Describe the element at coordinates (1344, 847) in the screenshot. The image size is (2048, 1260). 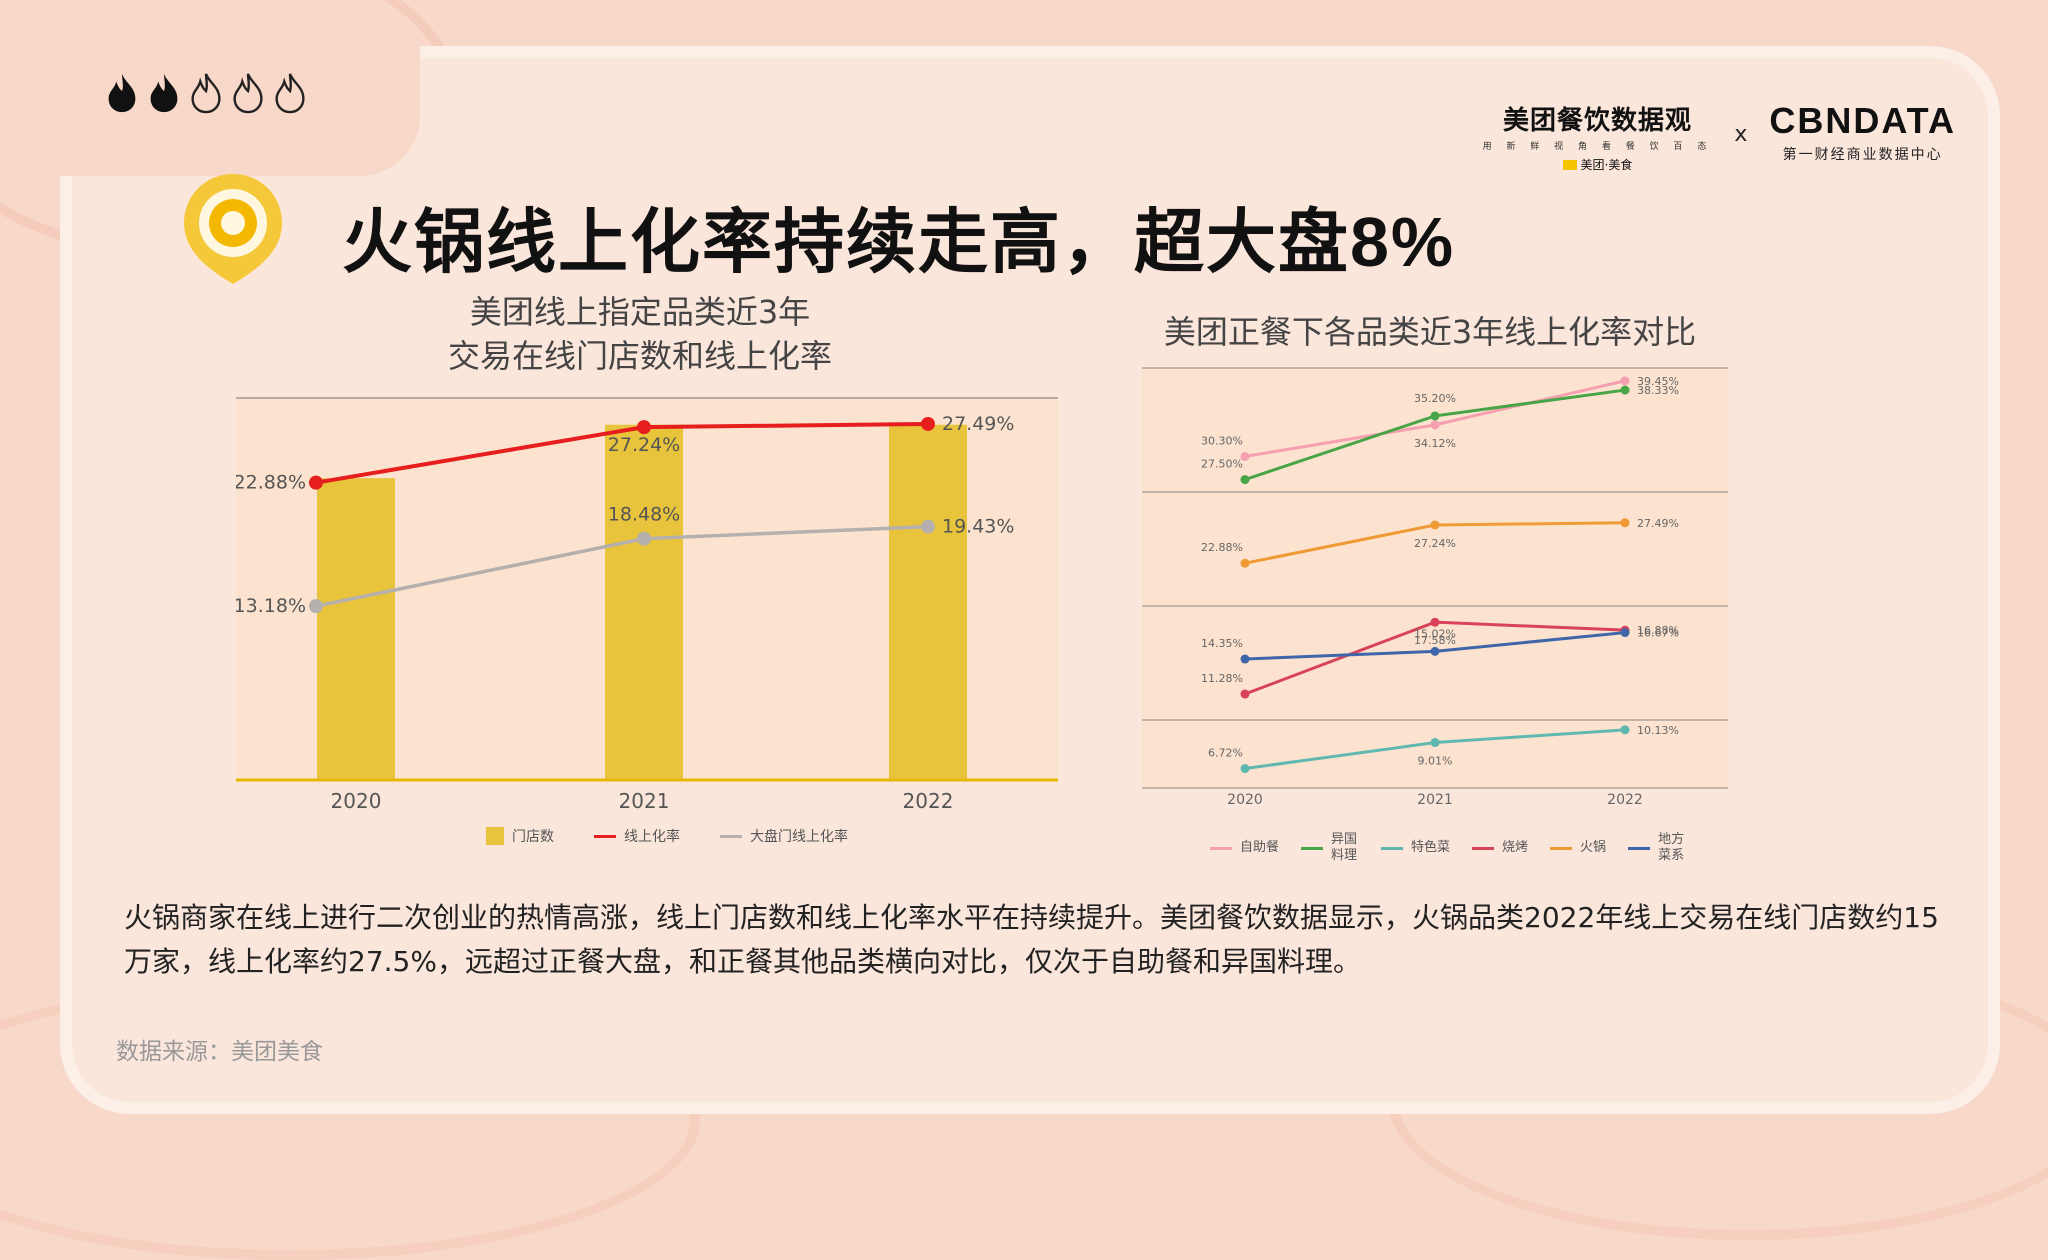
I see `legend2-label: 异国料理` at that location.